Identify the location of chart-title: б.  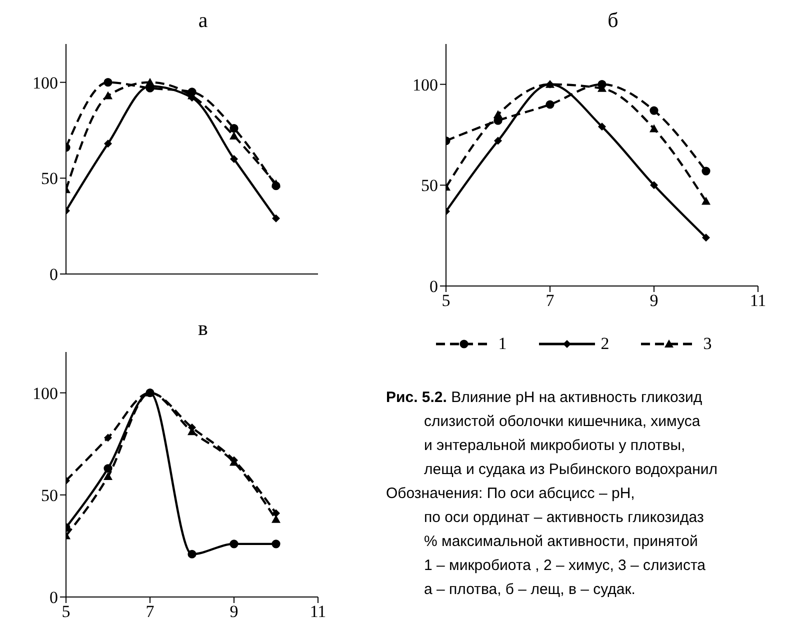
(613, 21).